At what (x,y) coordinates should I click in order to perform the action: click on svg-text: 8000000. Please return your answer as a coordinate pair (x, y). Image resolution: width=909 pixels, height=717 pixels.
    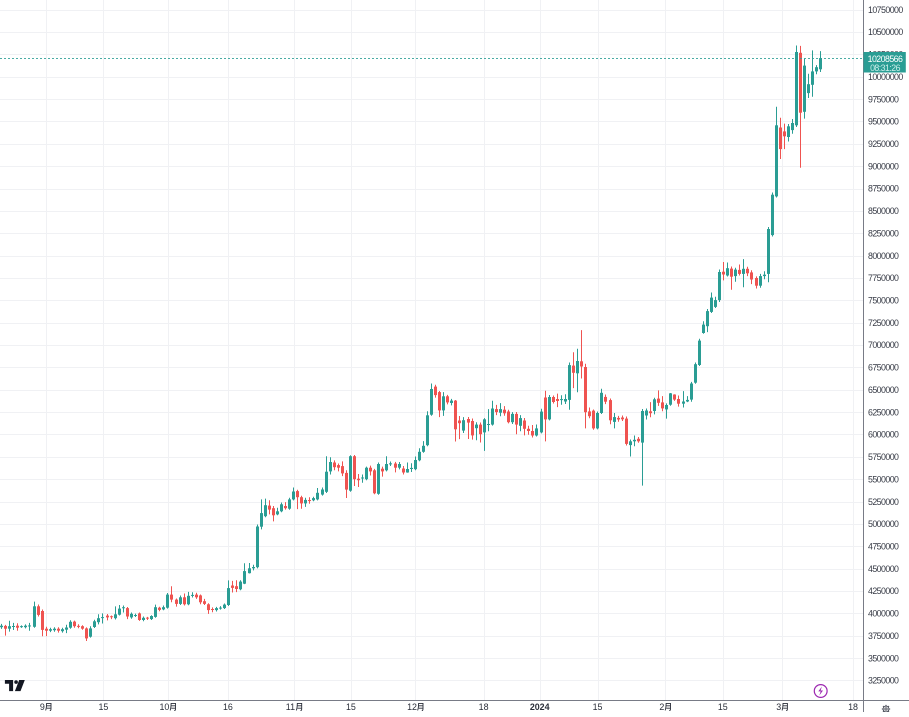
    Looking at the image, I should click on (883, 256).